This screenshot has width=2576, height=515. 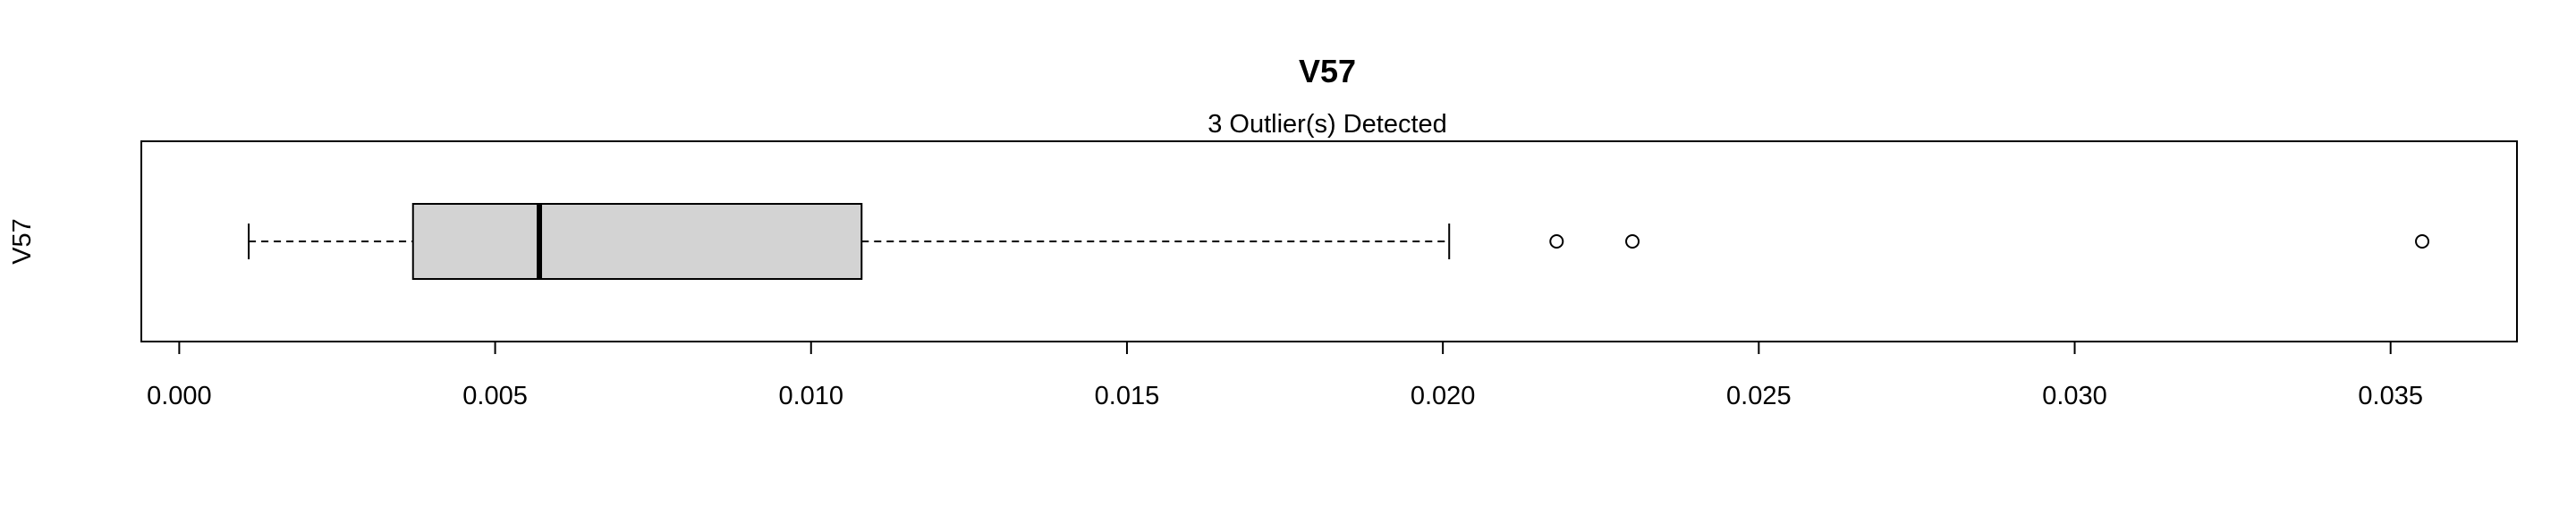 What do you see at coordinates (22, 241) in the screenshot?
I see `y-axis-label: V57` at bounding box center [22, 241].